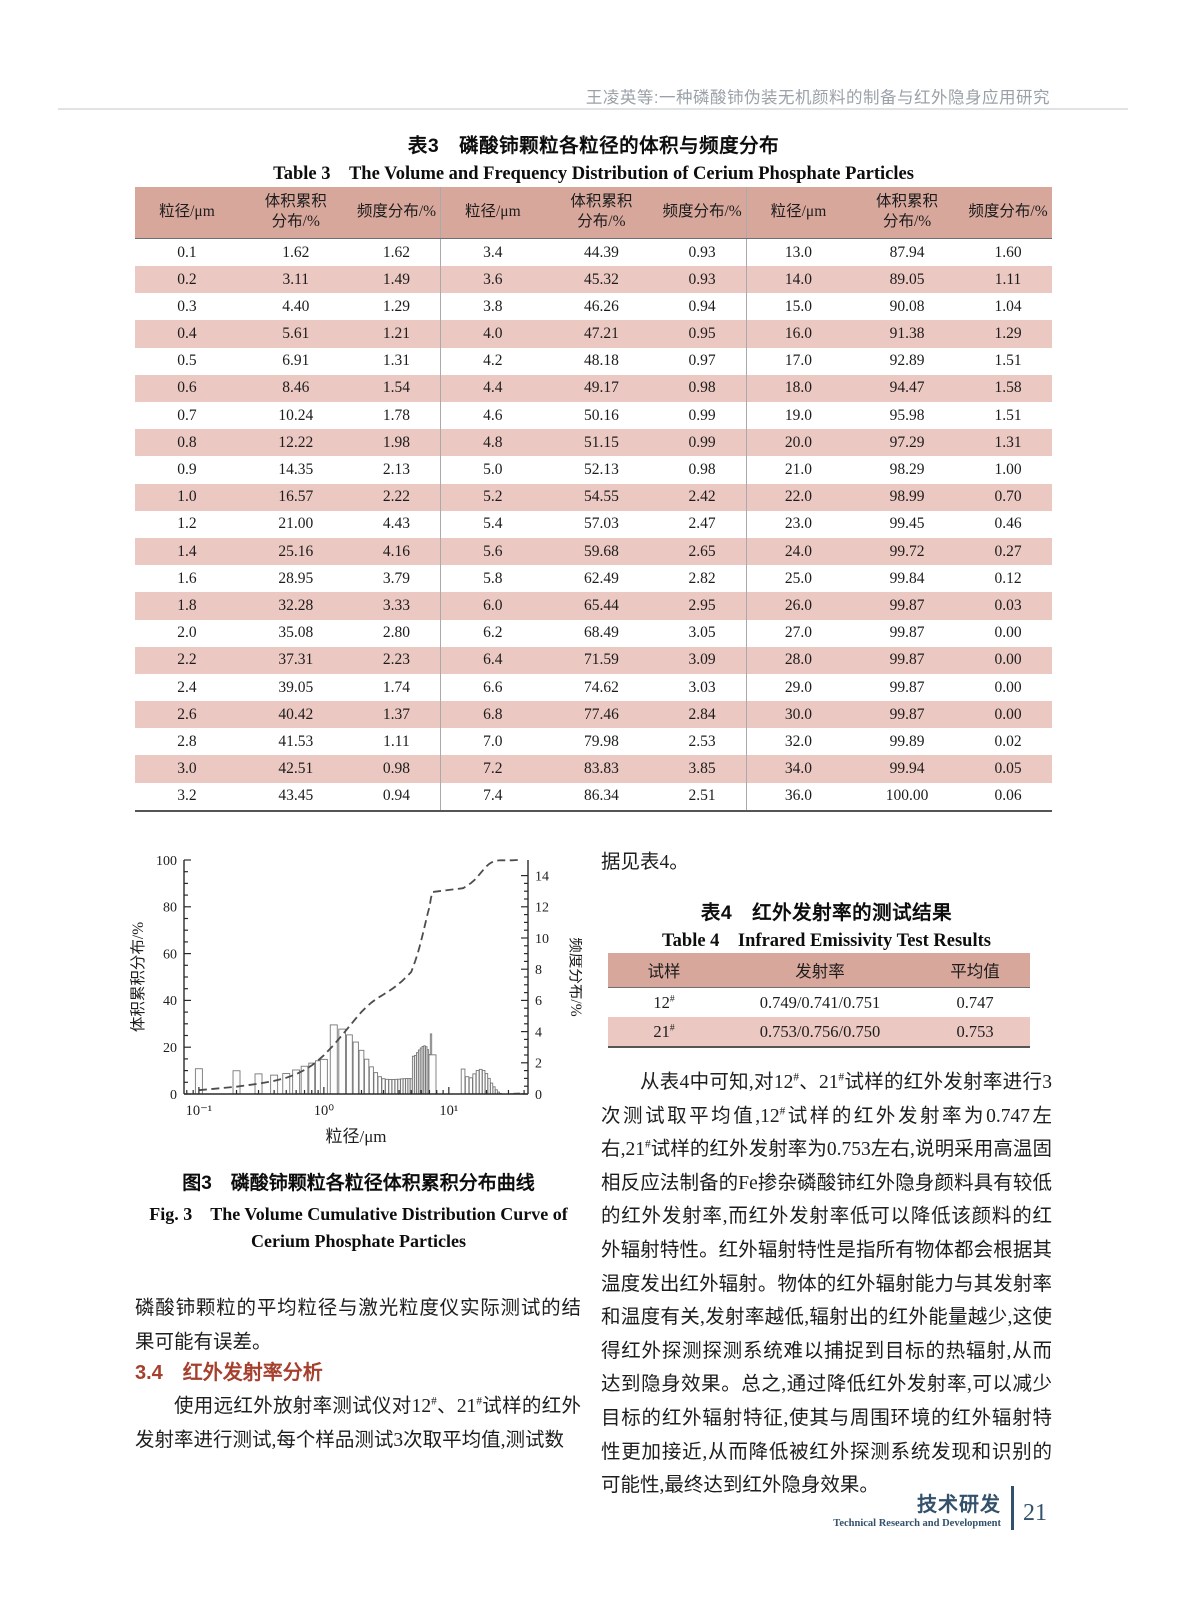 Image resolution: width=1187 pixels, height=1600 pixels. Describe the element at coordinates (907, 361) in the screenshot. I see `table3-cell: 92.89` at that location.